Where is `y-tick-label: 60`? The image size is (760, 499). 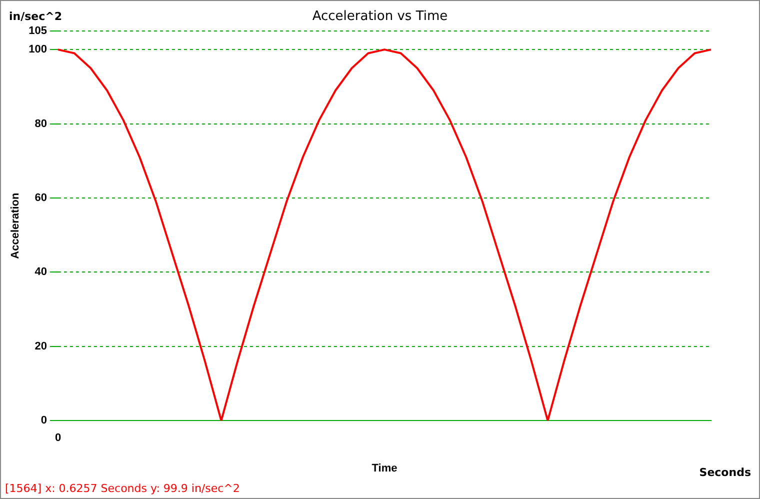 y-tick-label: 60 is located at coordinates (40, 198).